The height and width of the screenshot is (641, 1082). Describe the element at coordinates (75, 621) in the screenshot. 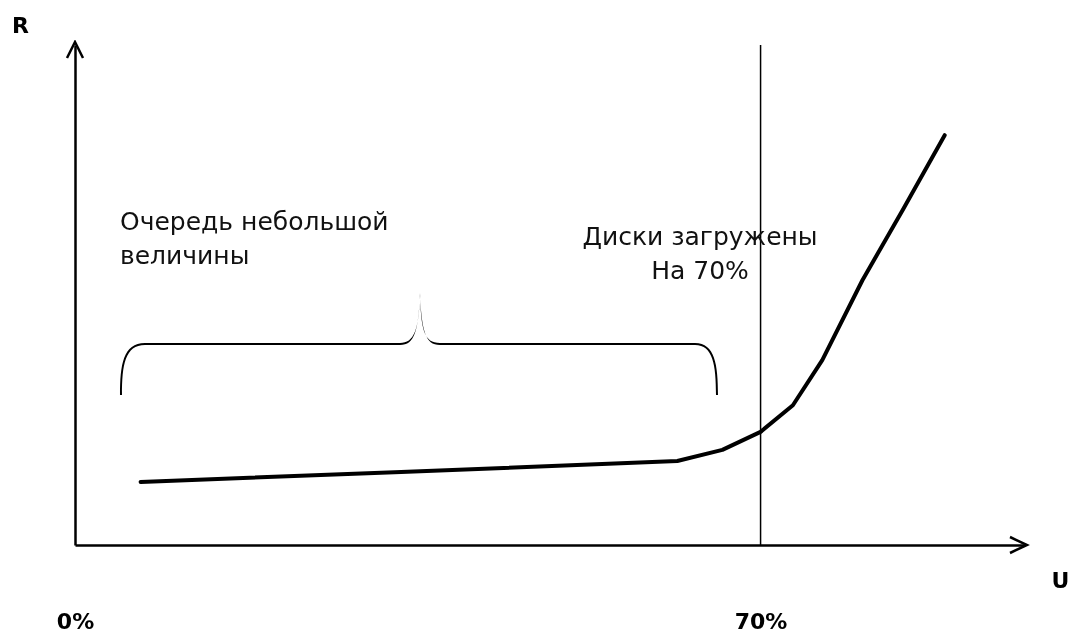

I see `x-tick-label: 0%` at that location.